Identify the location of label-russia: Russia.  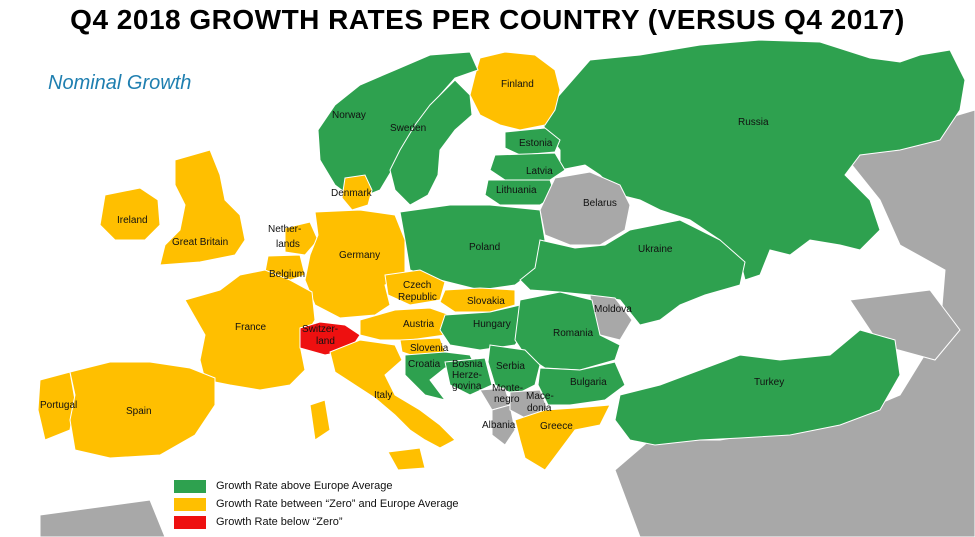
(753, 122).